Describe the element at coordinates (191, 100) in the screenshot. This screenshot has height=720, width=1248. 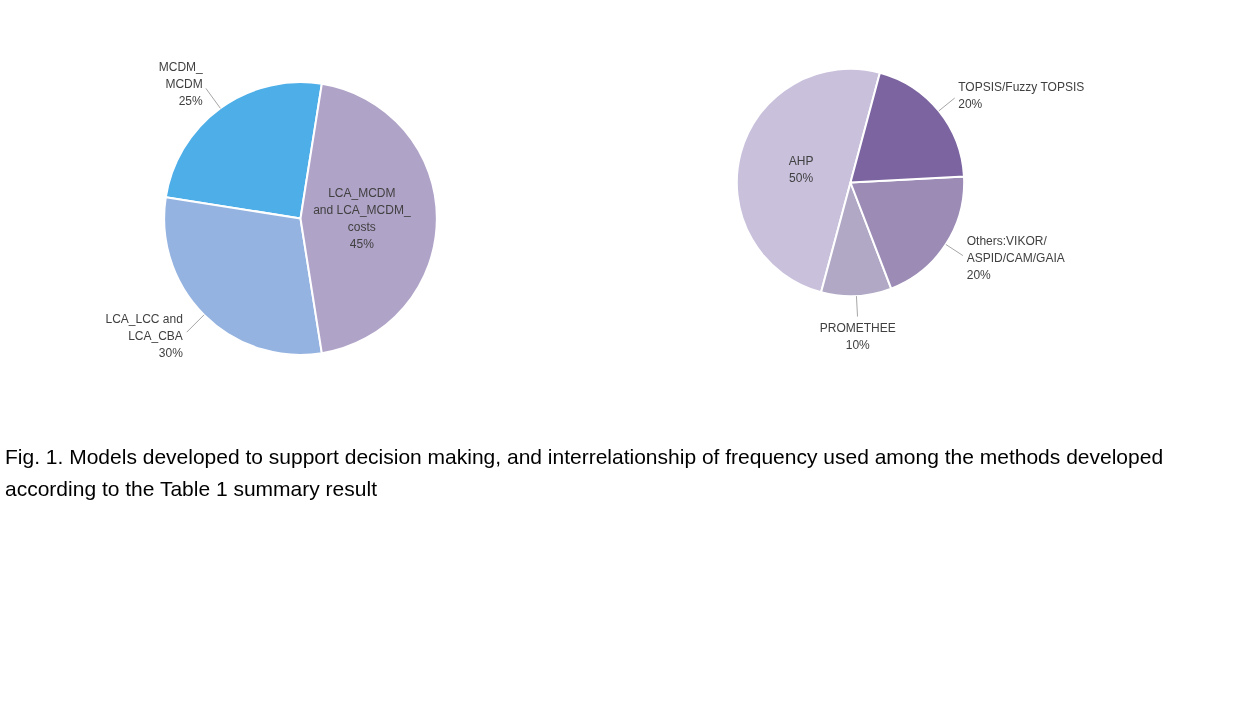
I see `data-label: 25%` at that location.